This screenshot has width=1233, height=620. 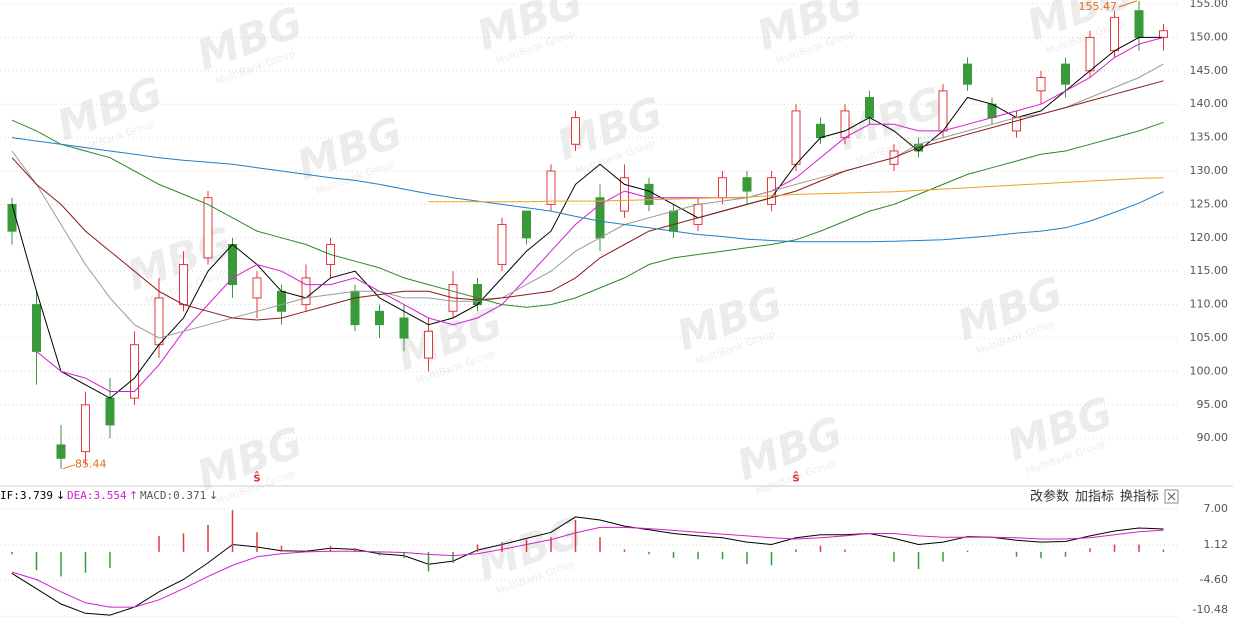 What do you see at coordinates (1209, 270) in the screenshot?
I see `y-tick-label: 115.00` at bounding box center [1209, 270].